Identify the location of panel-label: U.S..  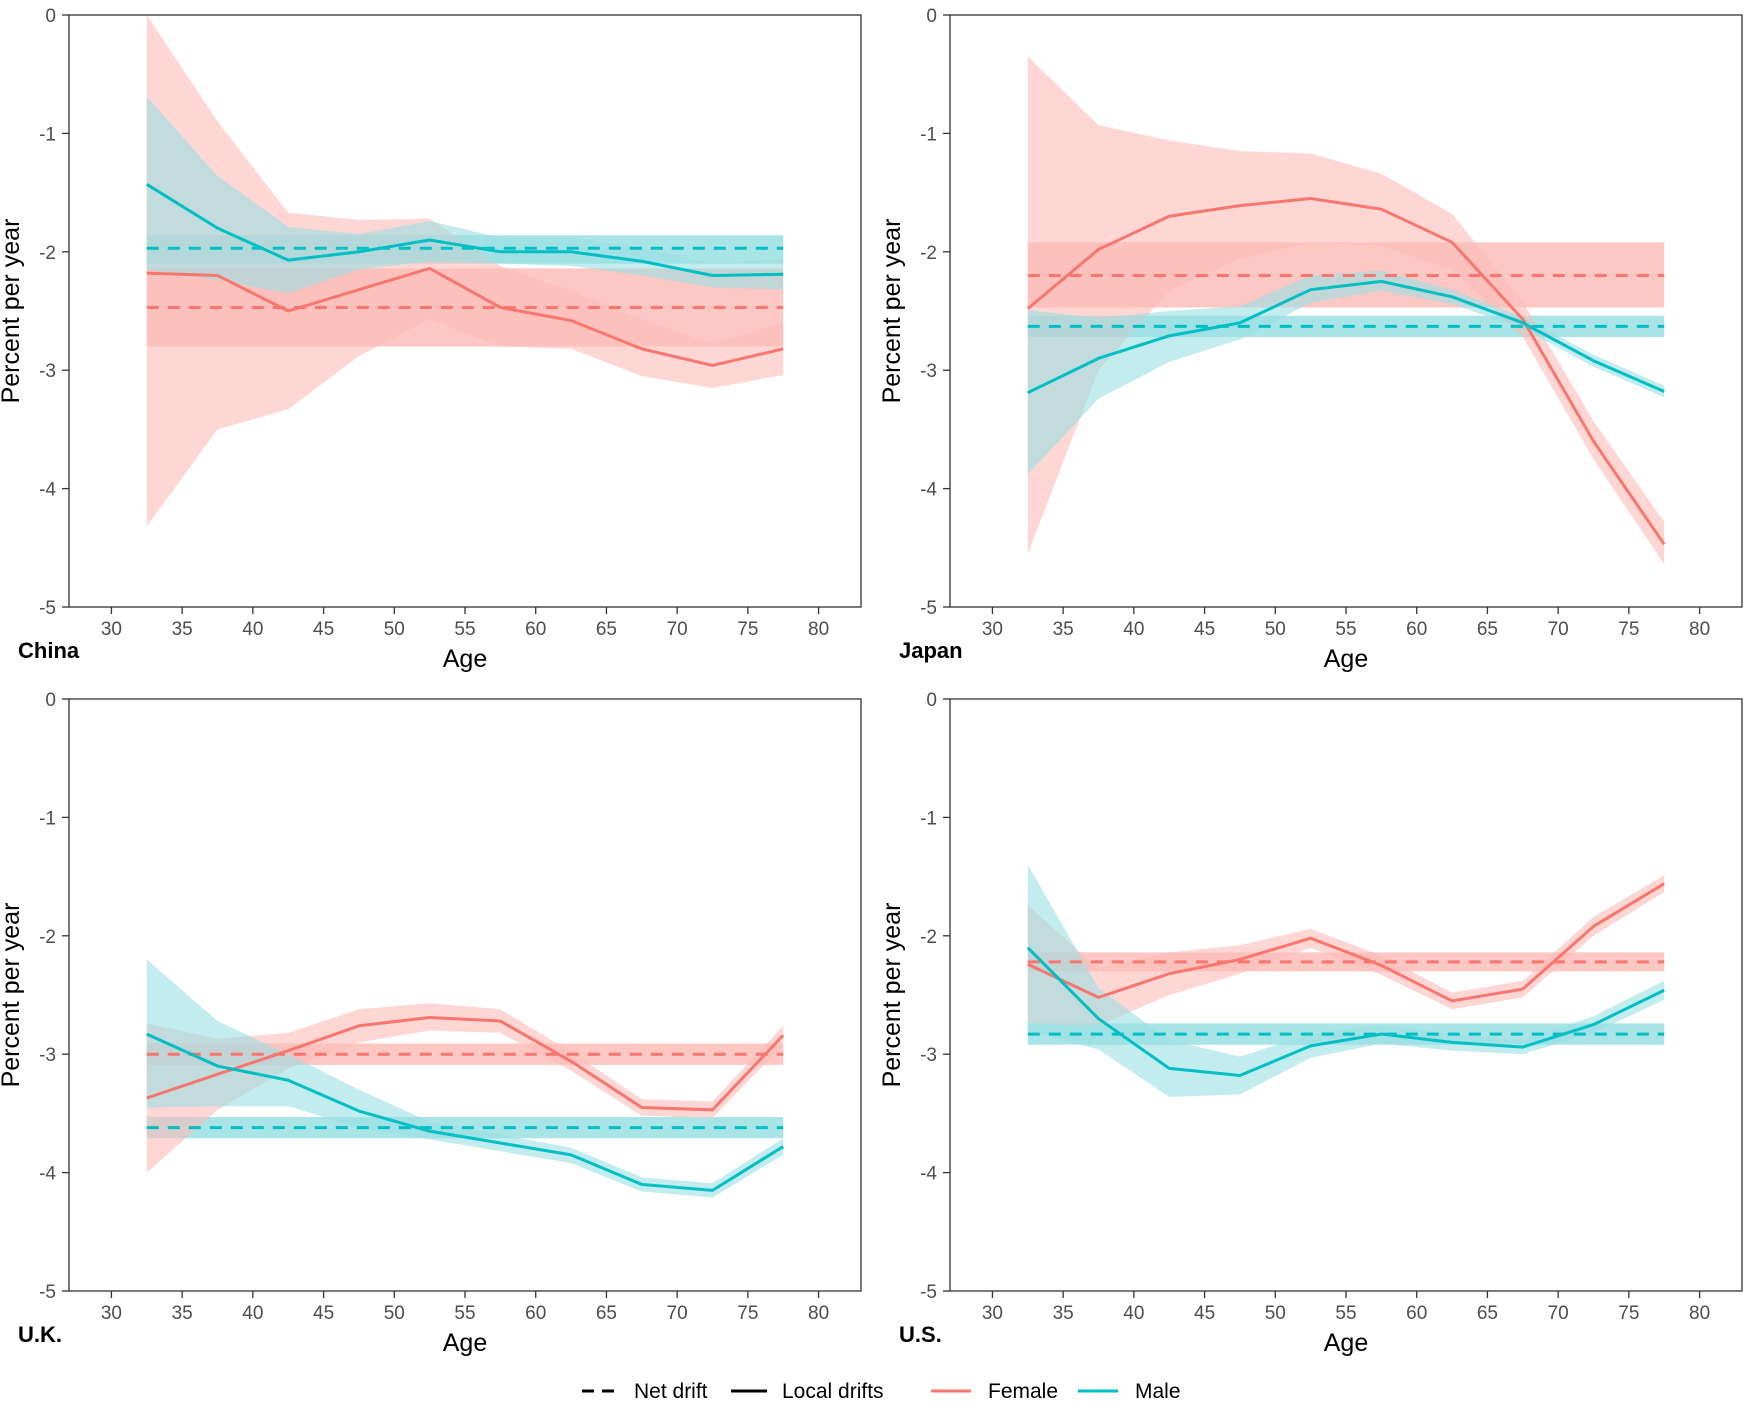
(920, 1334).